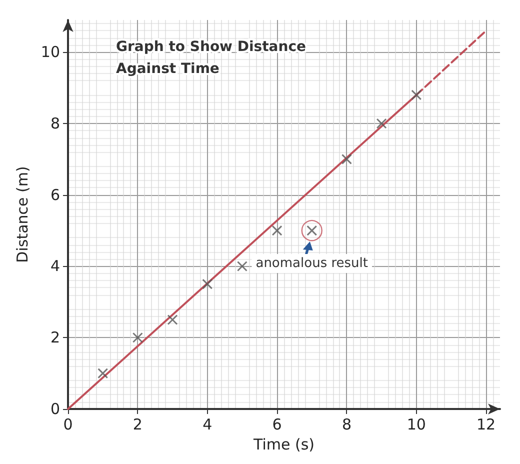  I want to click on x-tick-label: 6, so click(277, 425).